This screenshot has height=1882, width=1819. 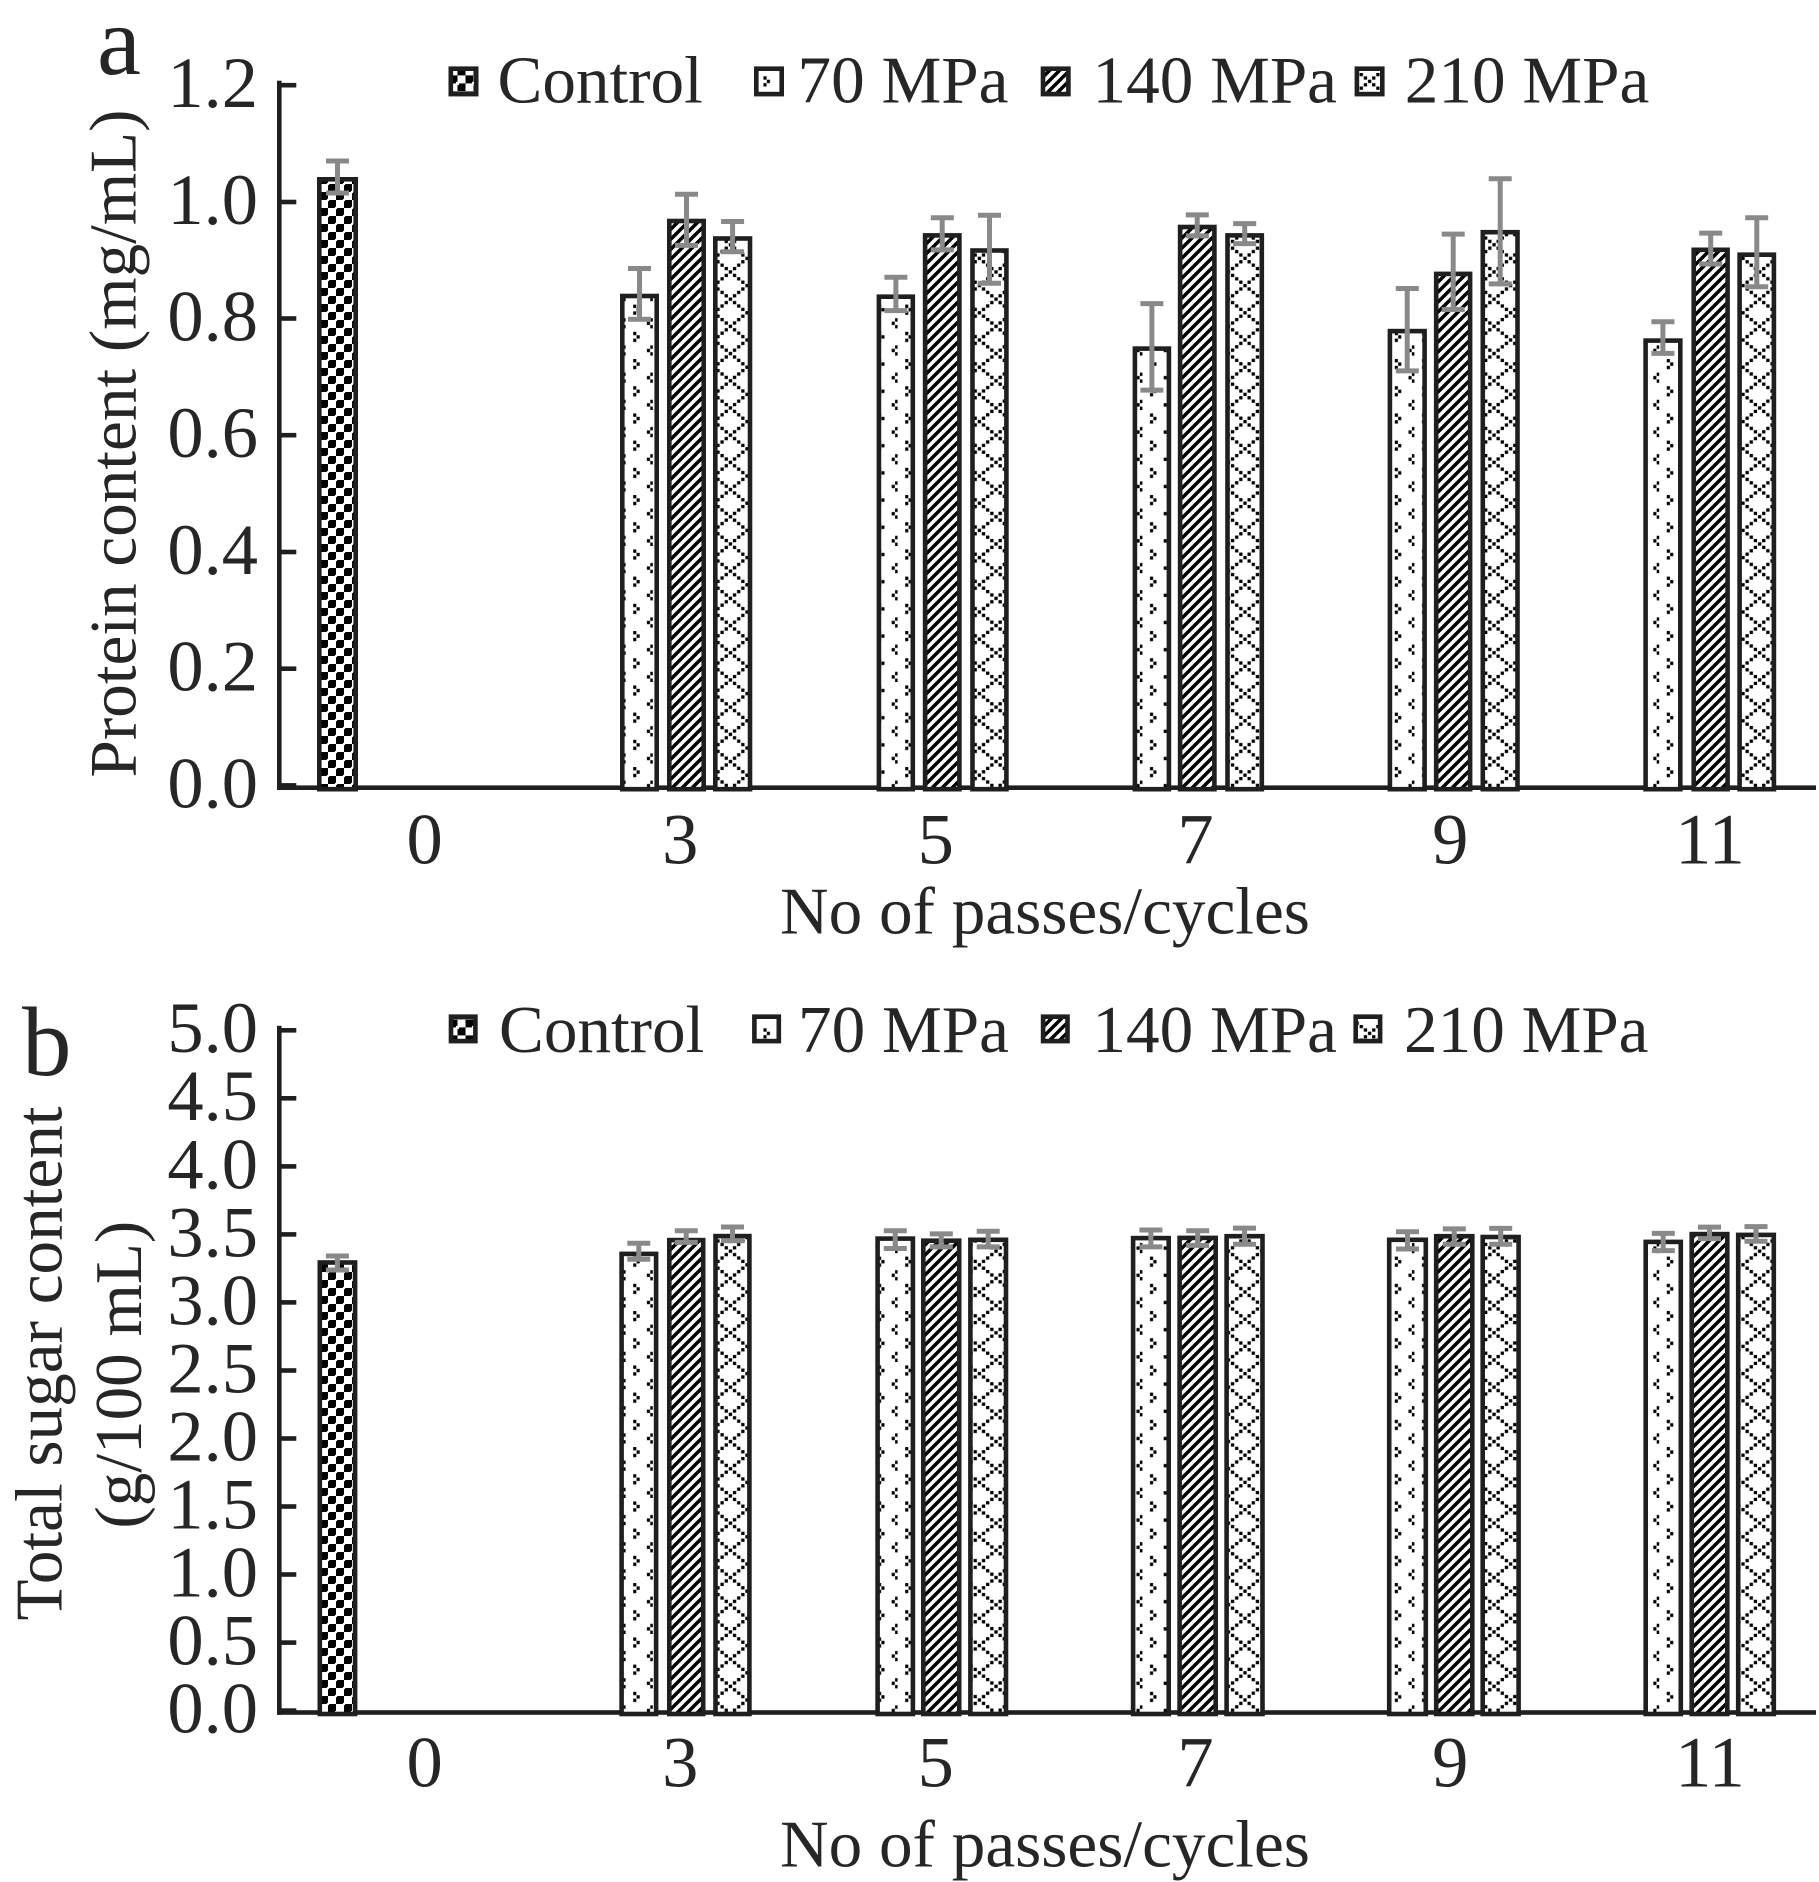 I want to click on svg-text: b, so click(x=47, y=1042).